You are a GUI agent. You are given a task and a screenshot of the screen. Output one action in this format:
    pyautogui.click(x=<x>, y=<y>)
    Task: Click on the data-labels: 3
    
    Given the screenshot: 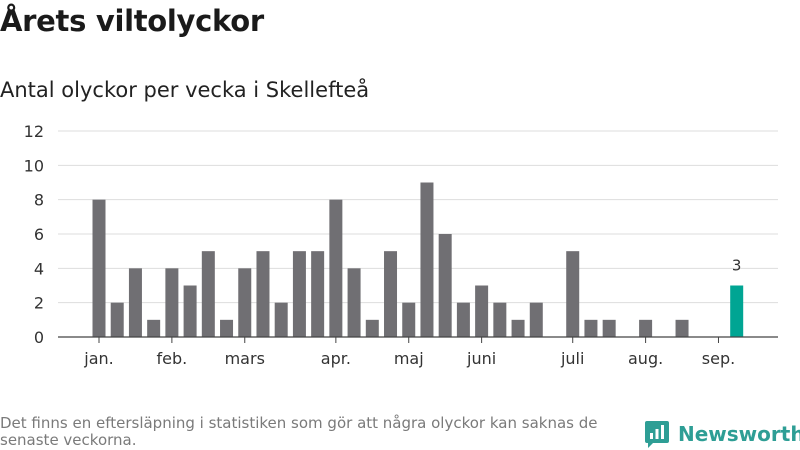 What is the action you would take?
    pyautogui.click(x=737, y=266)
    